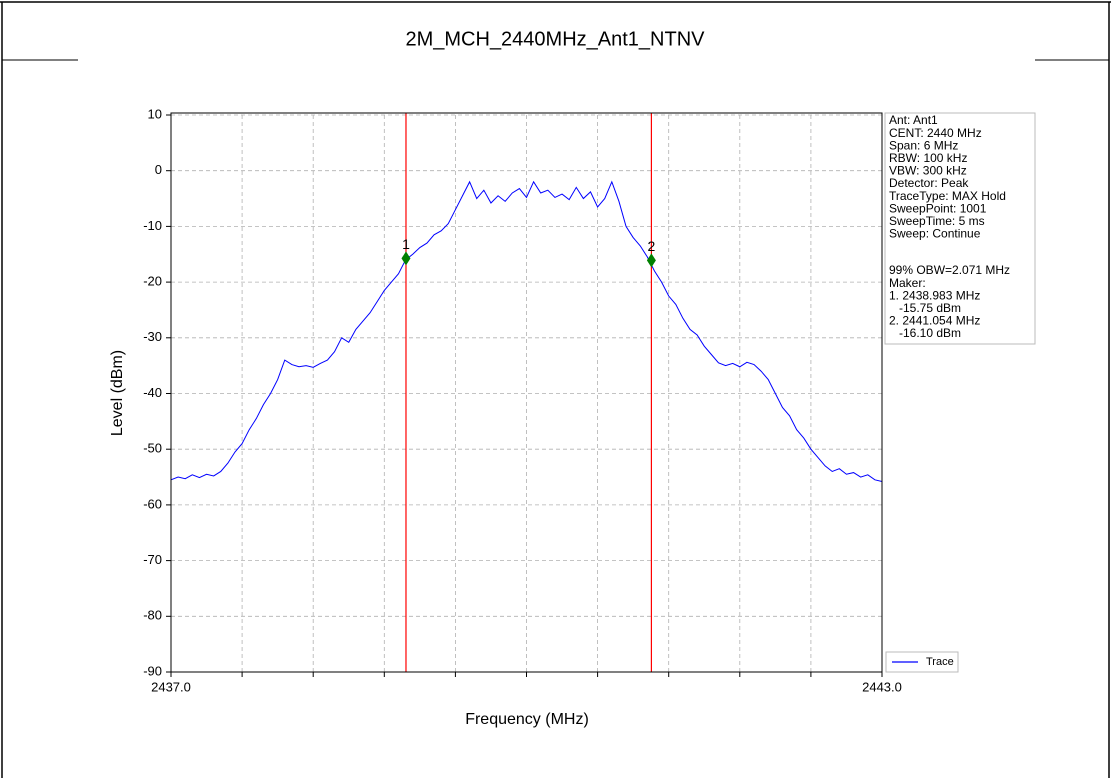 This screenshot has height=778, width=1111. What do you see at coordinates (928, 171) in the screenshot?
I see `info-line: VBW: 300 kHz` at bounding box center [928, 171].